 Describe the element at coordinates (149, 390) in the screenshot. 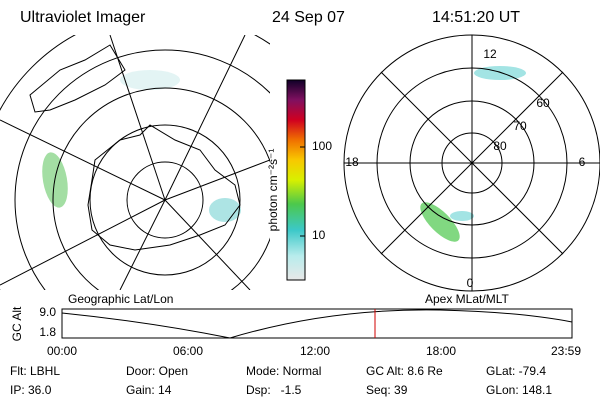

I see `info-item: Gain: 14` at that location.